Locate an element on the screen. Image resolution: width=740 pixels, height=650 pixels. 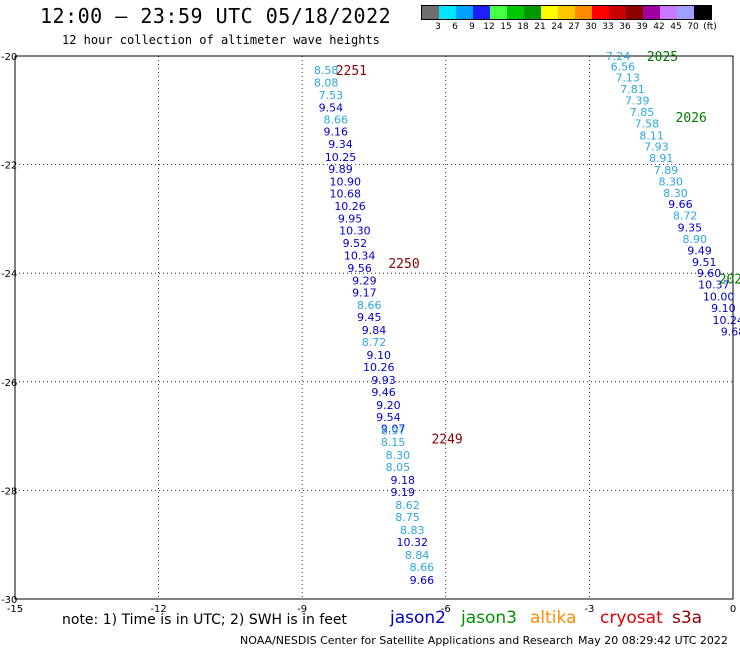
colorbar-label: 45 is located at coordinates (676, 27).